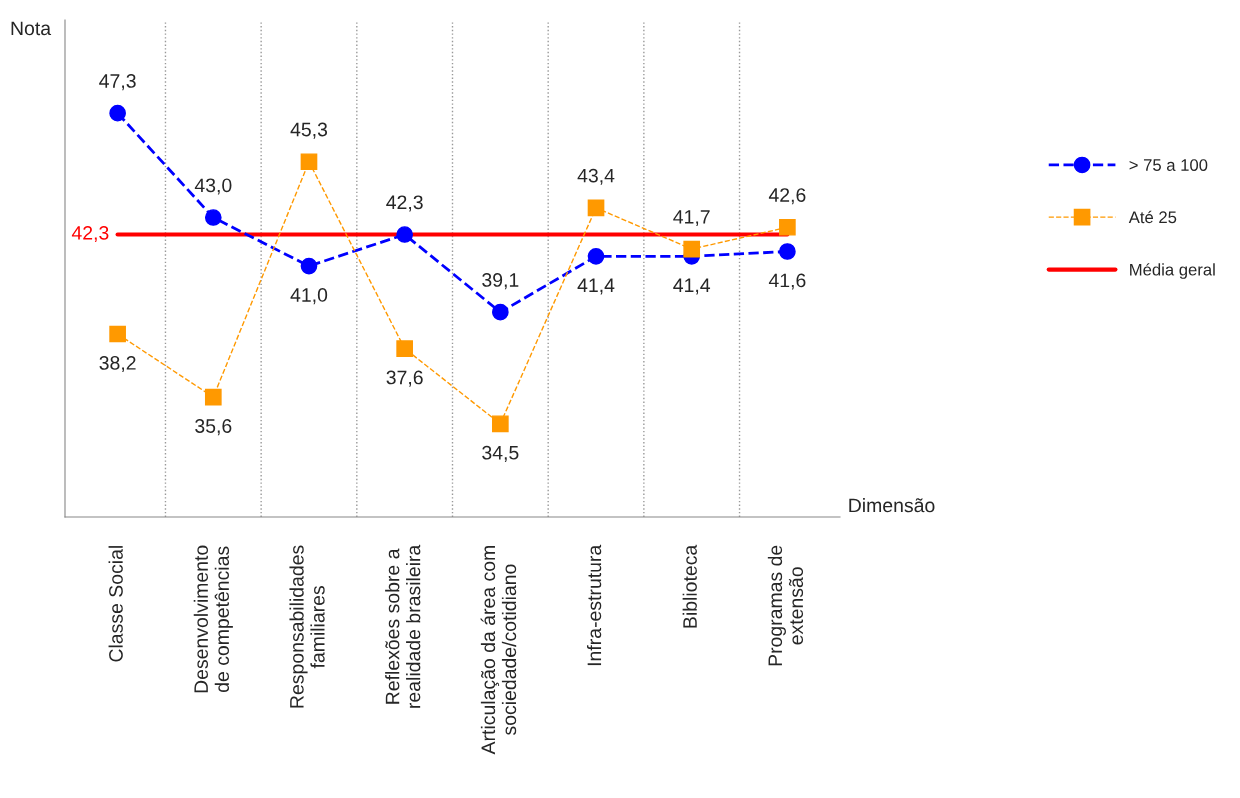  Describe the element at coordinates (892, 505) in the screenshot. I see `x-axis-title: Dimensão` at that location.